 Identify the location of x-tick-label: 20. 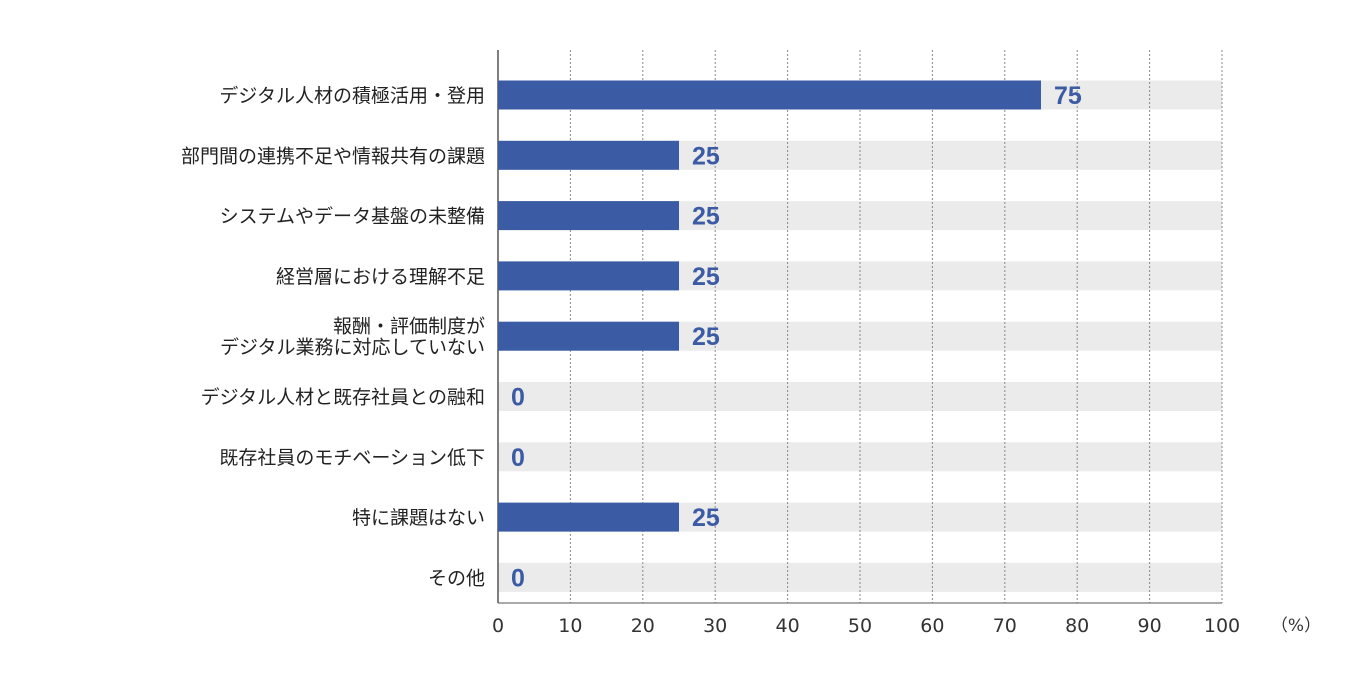
(643, 626).